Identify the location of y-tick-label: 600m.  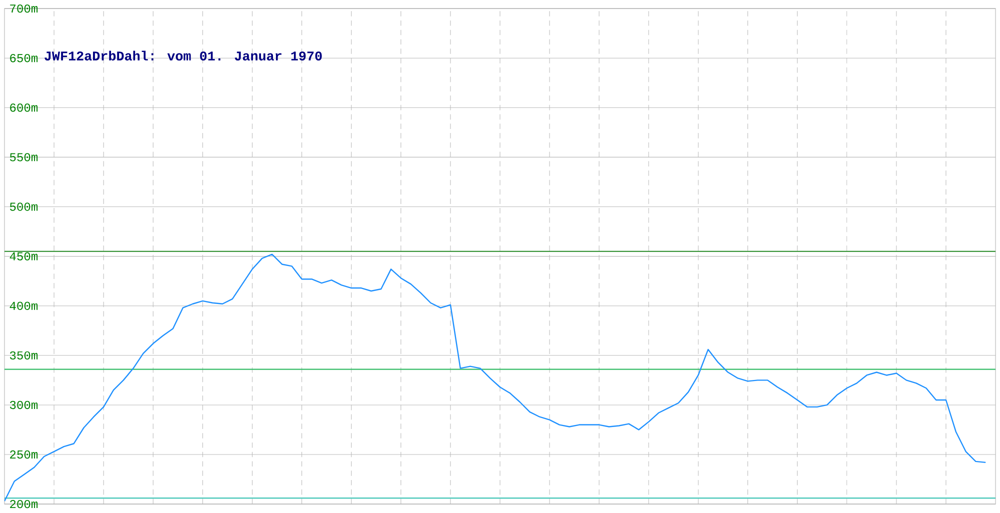
(24, 107).